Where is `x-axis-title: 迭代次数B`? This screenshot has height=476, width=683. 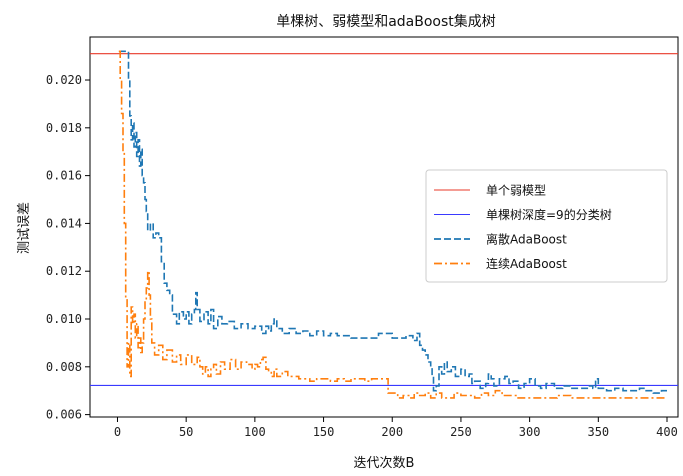 x-axis-title: 迭代次数B is located at coordinates (384, 463).